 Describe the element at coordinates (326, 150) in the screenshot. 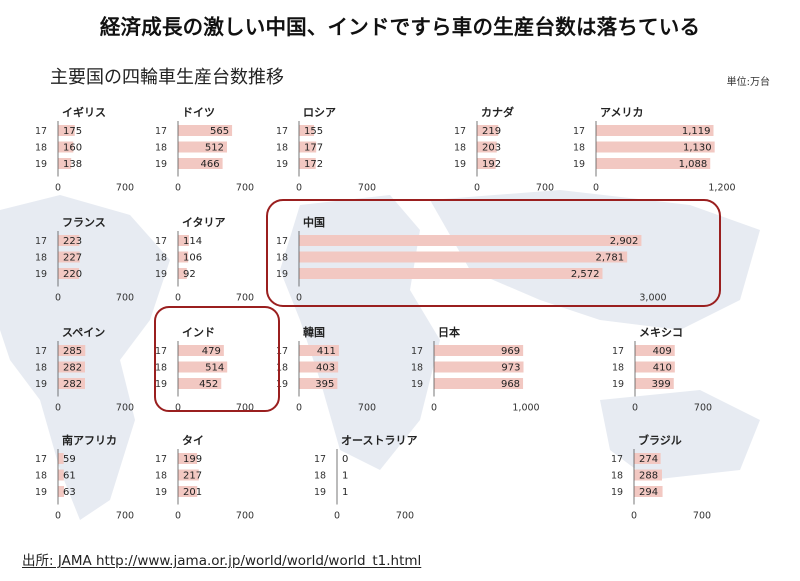

I see `panel-2: ロシア 17 155 18 177 19 172 0 700` at that location.